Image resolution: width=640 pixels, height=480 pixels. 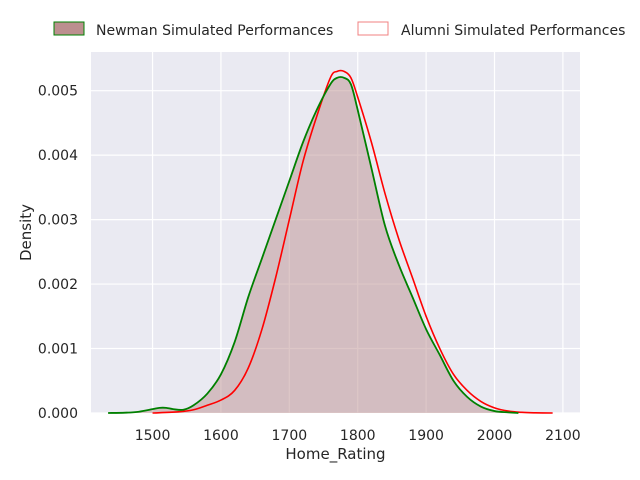 I want to click on x-tick-label: 2100, so click(x=563, y=436).